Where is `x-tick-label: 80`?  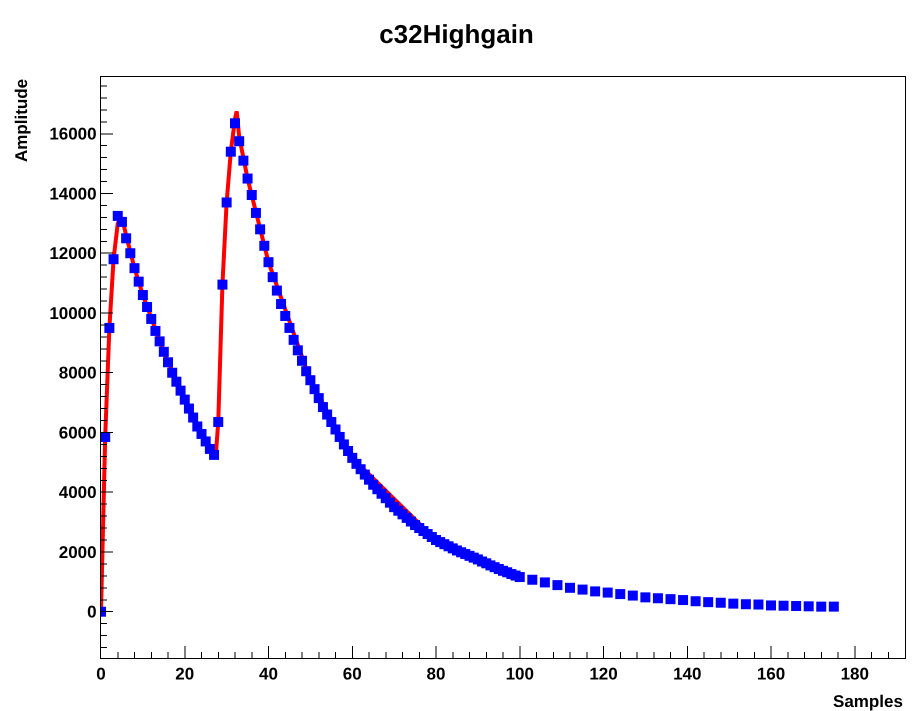
x-tick-label: 80 is located at coordinates (436, 674).